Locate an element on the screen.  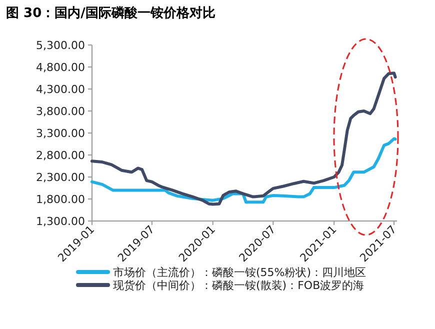
y-tick-label: 1,800.00 is located at coordinates (60, 199).